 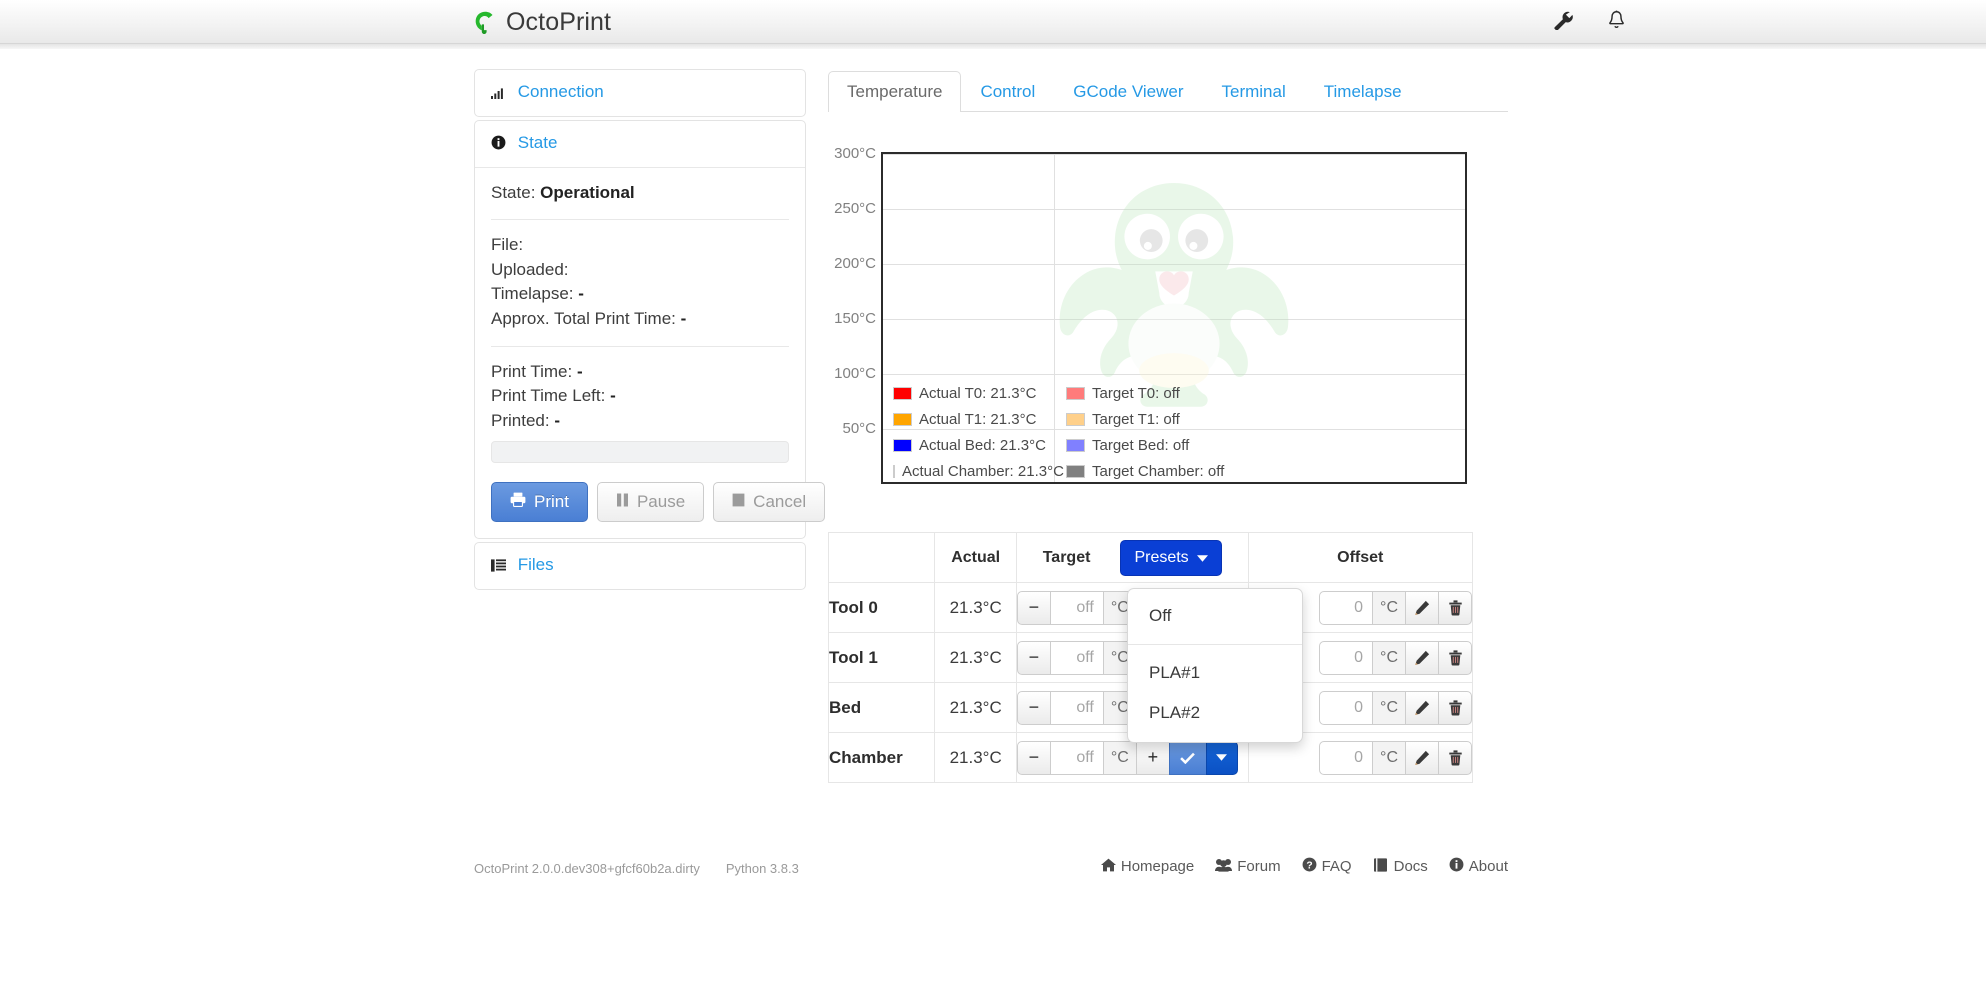 What do you see at coordinates (738, 502) in the screenshot?
I see `stop-icon` at bounding box center [738, 502].